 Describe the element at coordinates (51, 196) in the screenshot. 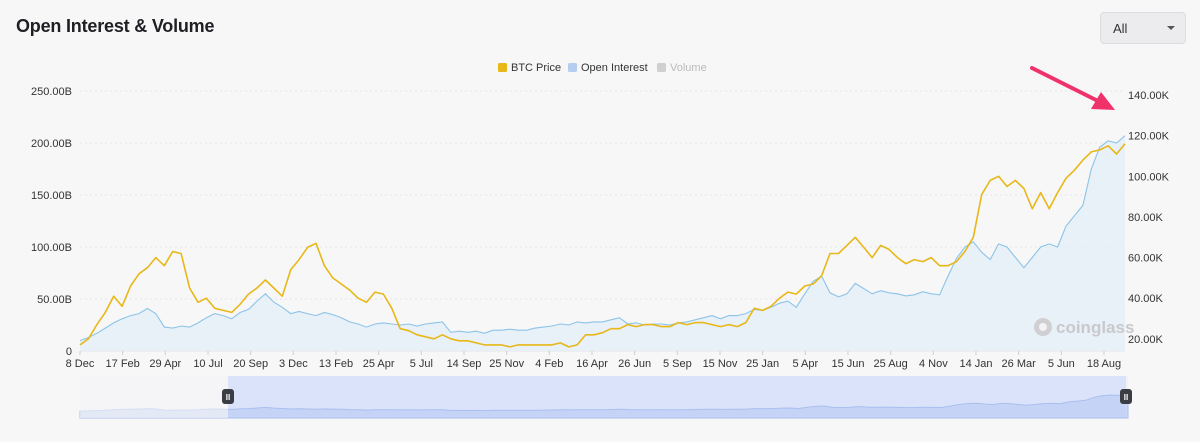

I see `y-left-tick-label: 150.00B` at that location.